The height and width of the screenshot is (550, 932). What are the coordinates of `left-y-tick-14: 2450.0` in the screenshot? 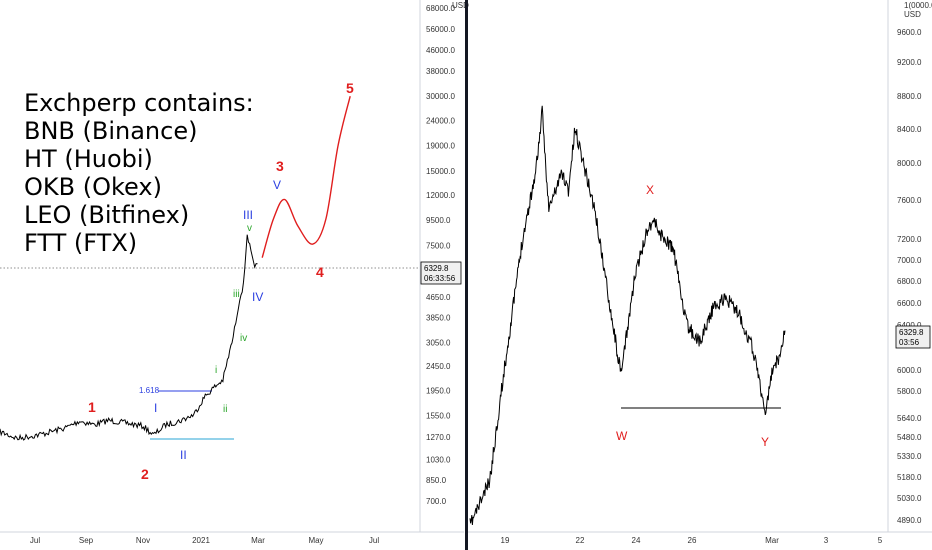 It's located at (438, 366).